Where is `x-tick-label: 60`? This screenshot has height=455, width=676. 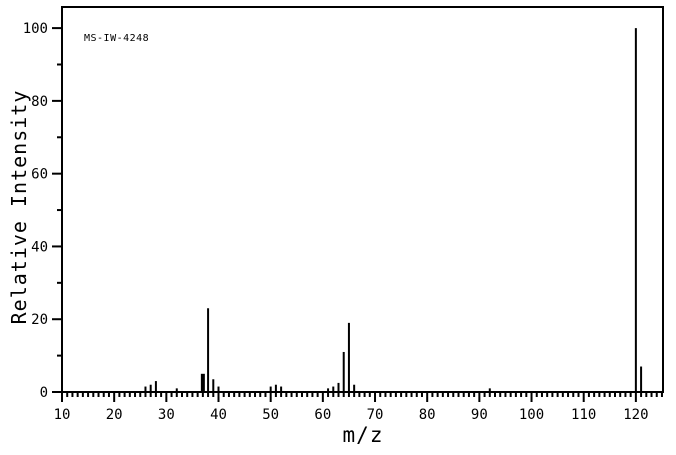
x-tick-label: 60 is located at coordinates (322, 415).